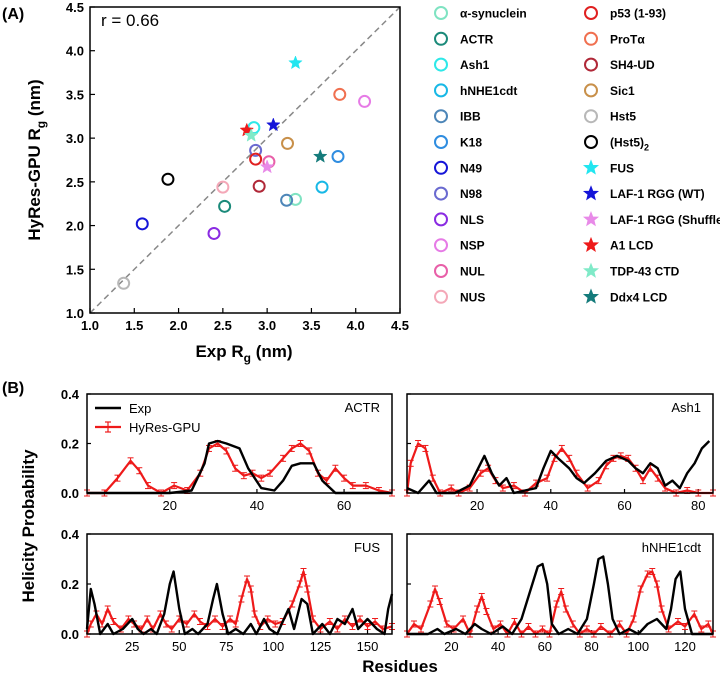 The height and width of the screenshot is (679, 720). Describe the element at coordinates (441, 116) in the screenshot. I see `legend-marker-ibb` at that location.